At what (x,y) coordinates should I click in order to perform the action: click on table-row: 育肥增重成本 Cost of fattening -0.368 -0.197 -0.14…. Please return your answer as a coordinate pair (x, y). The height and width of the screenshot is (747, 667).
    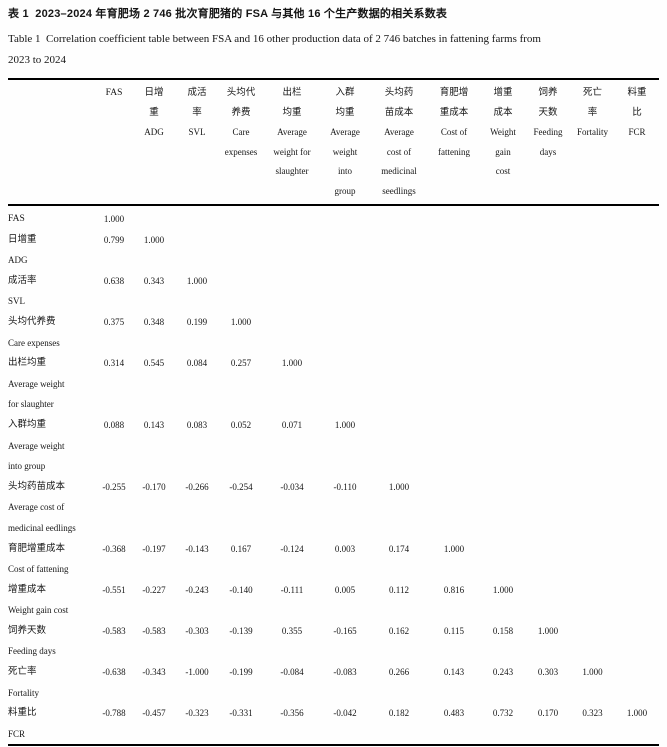
    Looking at the image, I should click on (333, 559).